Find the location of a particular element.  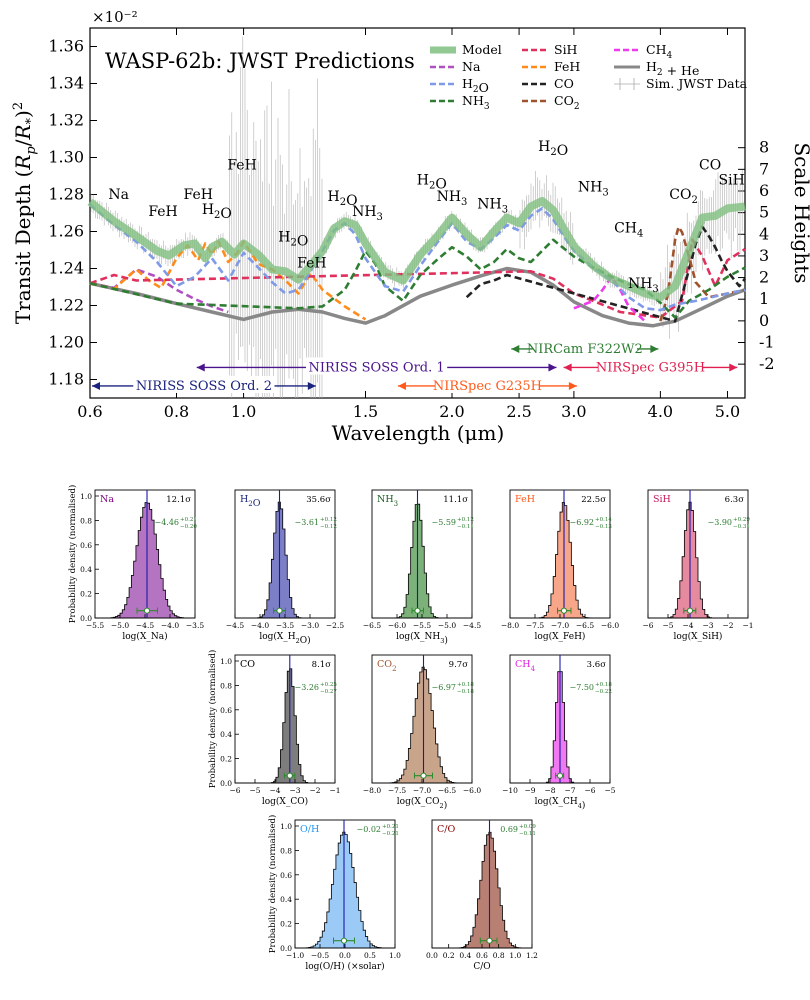

y-axis-label: Probability density (normalised) is located at coordinates (272, 884).